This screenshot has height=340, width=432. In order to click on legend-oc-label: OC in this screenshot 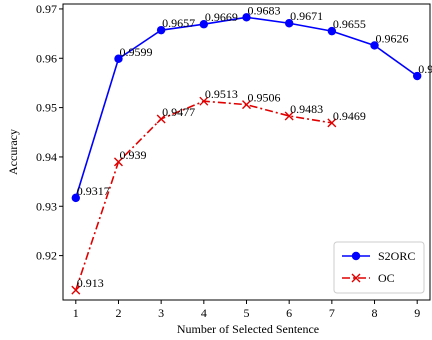, I will do `click(386, 278)`.